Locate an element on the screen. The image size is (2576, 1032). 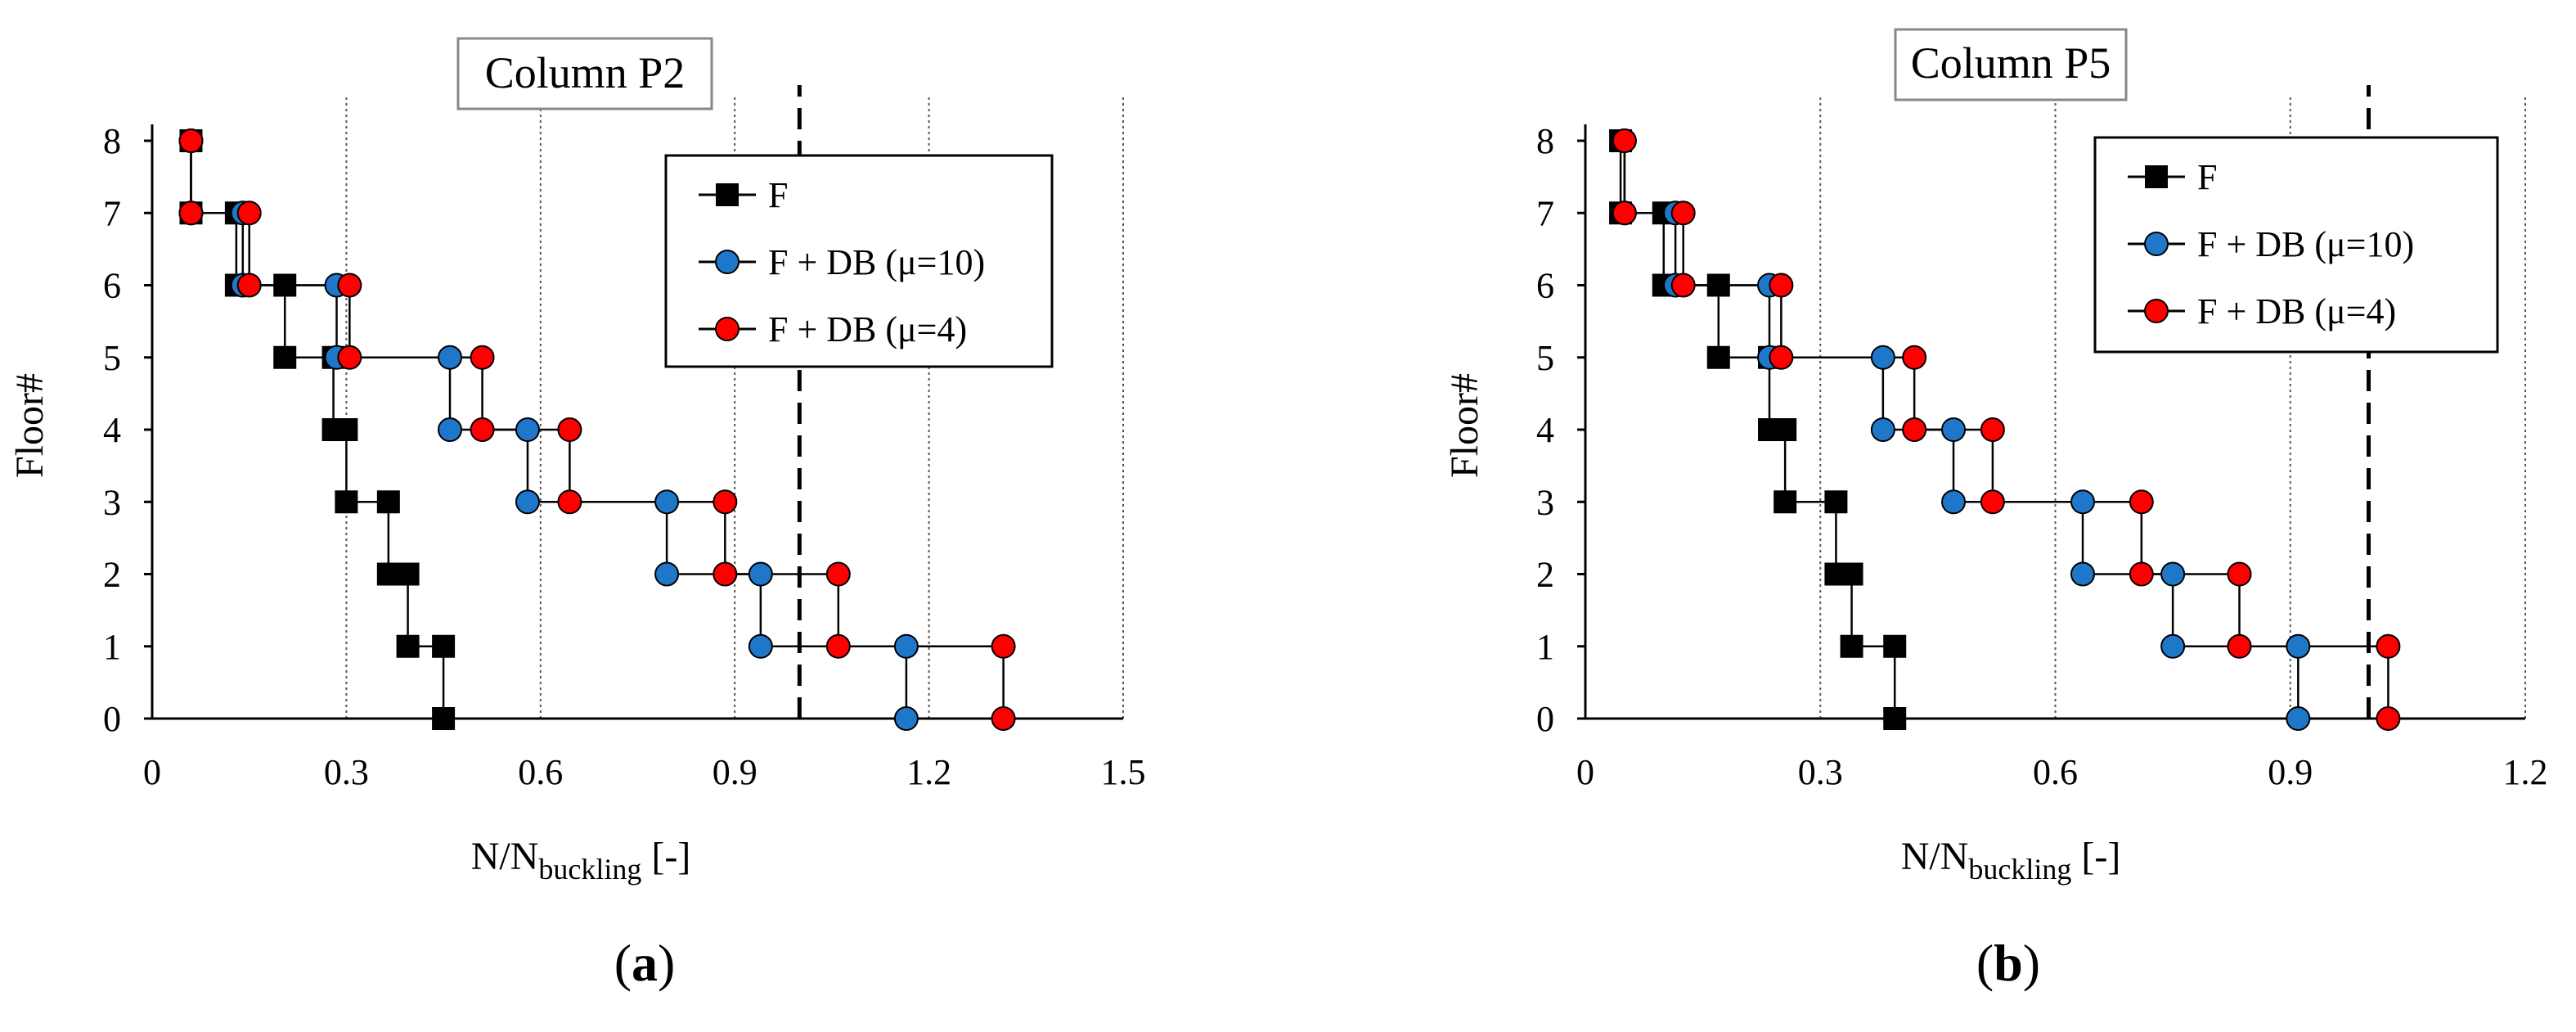
chart1-title-box is located at coordinates (584, 73).